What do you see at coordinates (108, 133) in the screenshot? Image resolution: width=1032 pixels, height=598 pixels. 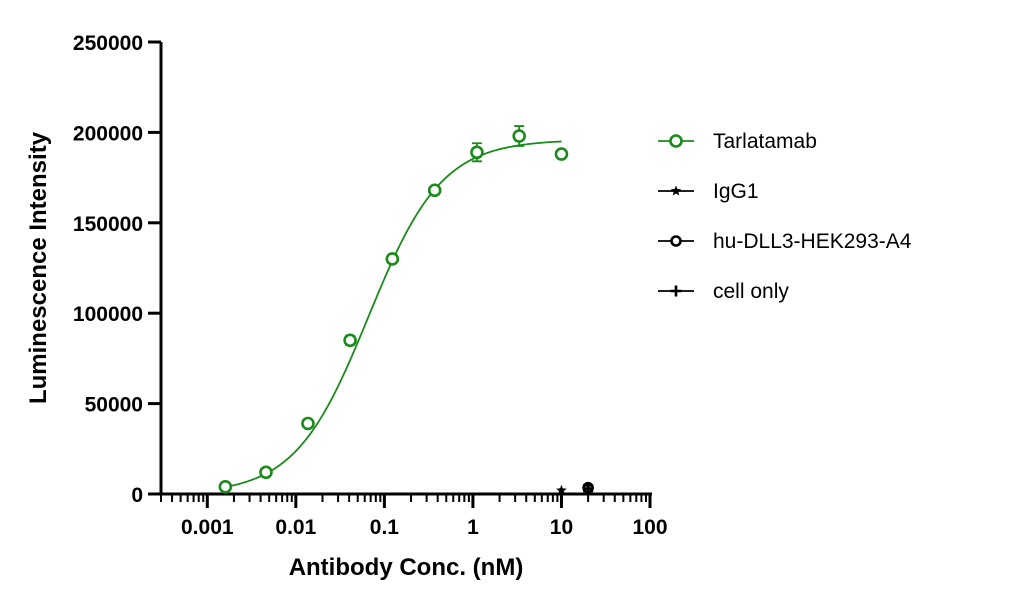 I see `y-tick-label: 200000` at bounding box center [108, 133].